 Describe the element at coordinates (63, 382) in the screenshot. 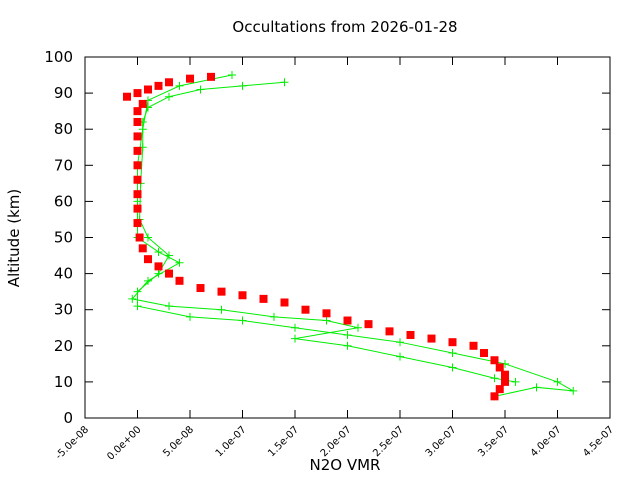

I see `y-tick-label: 10` at that location.